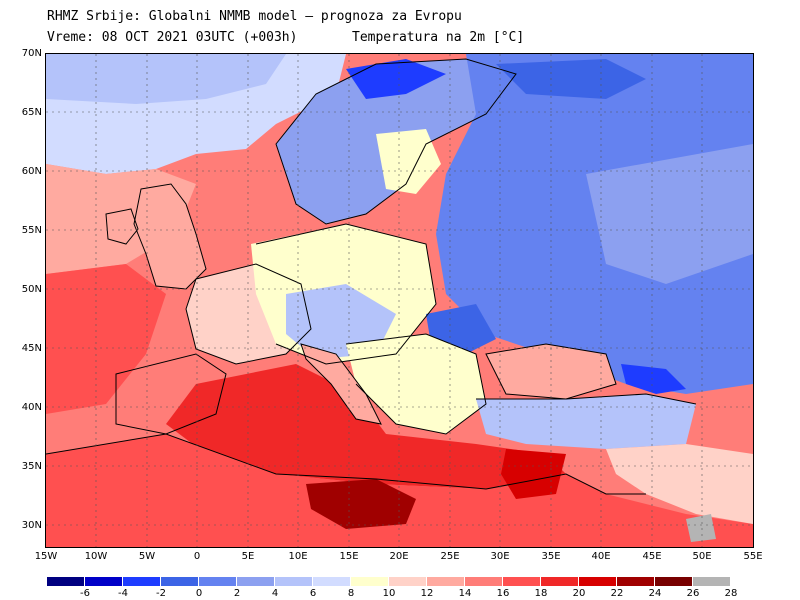 This screenshot has width=800, height=600. I want to click on region-far-north-atlantic, so click(166, 79).